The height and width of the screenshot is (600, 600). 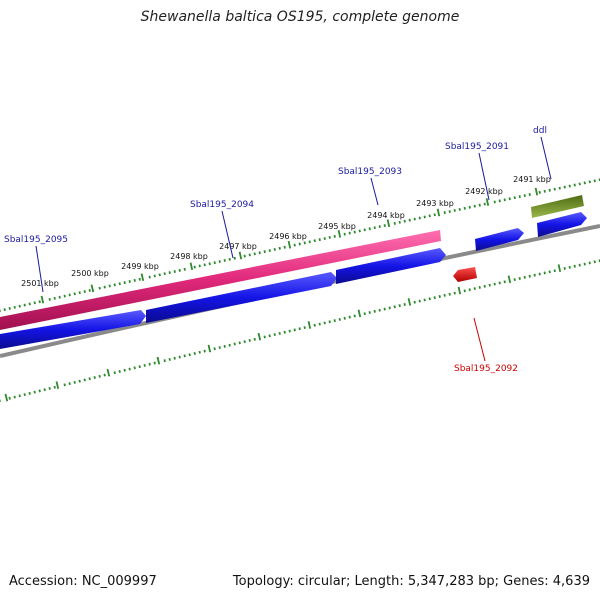 What do you see at coordinates (499, 239) in the screenshot?
I see `cds-sbal195-2091` at bounding box center [499, 239].